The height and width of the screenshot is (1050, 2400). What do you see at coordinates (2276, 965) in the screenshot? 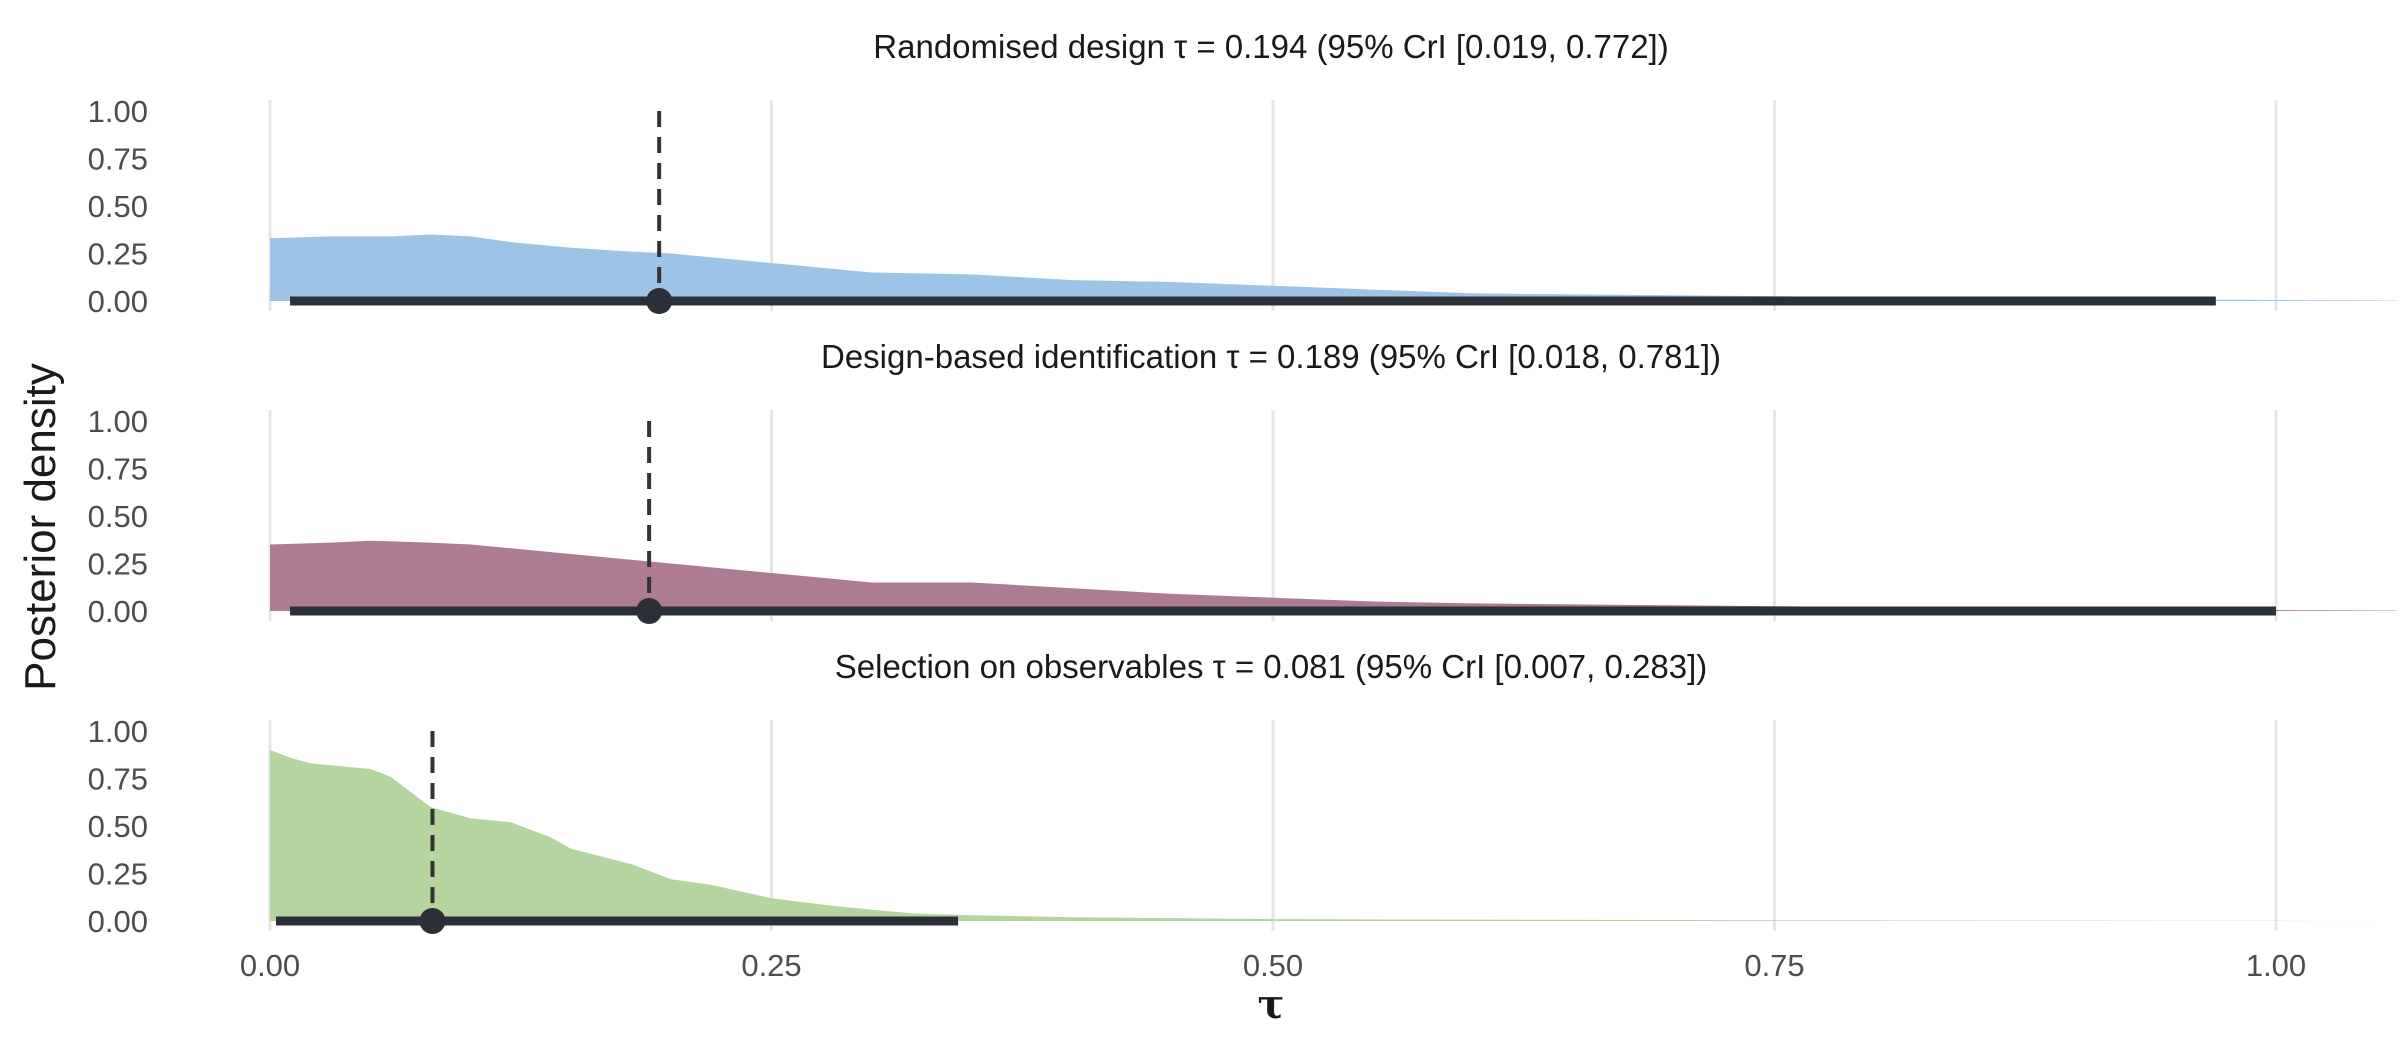
I see `x-tick-label: 1.00` at bounding box center [2276, 965].